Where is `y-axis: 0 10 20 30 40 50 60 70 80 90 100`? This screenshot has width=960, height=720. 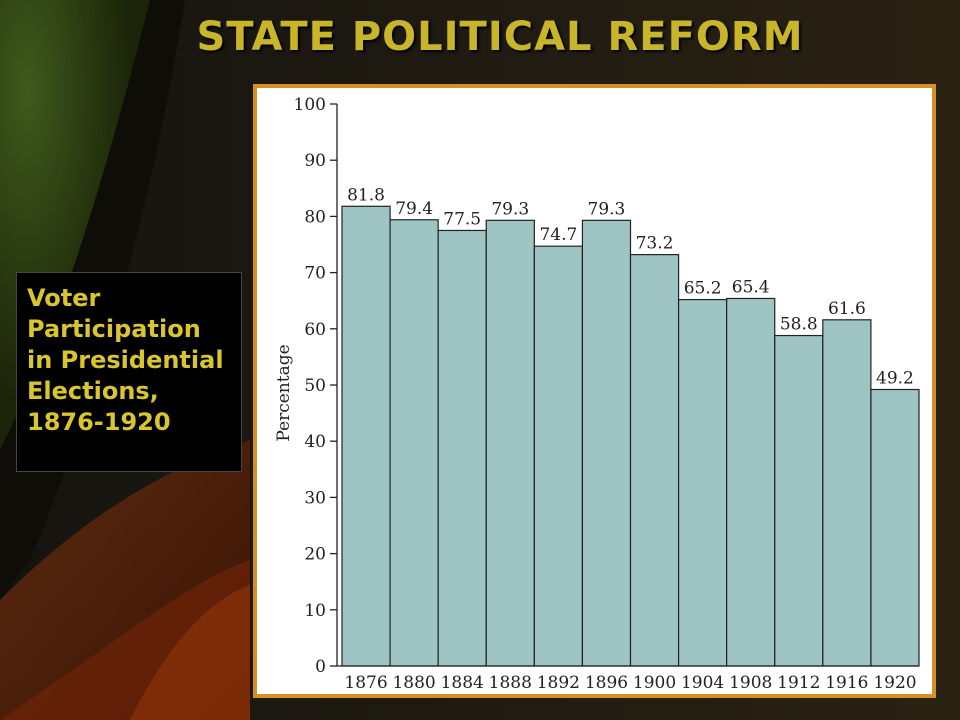
y-axis: 0 10 20 30 40 50 60 70 80 90 100 is located at coordinates (316, 386).